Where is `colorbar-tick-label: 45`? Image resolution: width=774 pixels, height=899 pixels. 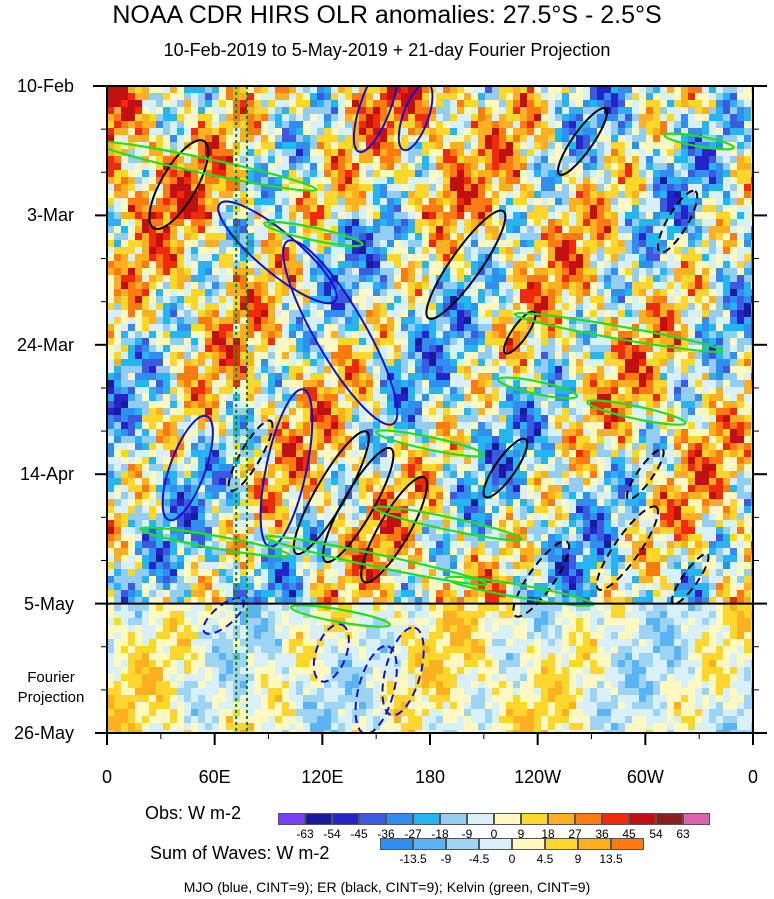 colorbar-tick-label: 45 is located at coordinates (629, 834).